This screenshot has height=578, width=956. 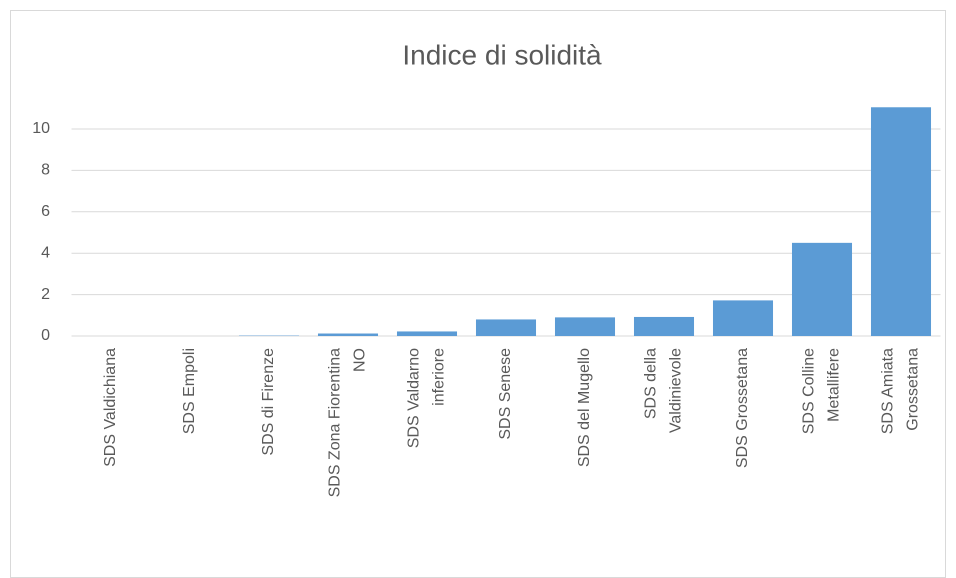 What do you see at coordinates (822, 391) in the screenshot?
I see `x-tick-label: SDS Colline Metallifere` at bounding box center [822, 391].